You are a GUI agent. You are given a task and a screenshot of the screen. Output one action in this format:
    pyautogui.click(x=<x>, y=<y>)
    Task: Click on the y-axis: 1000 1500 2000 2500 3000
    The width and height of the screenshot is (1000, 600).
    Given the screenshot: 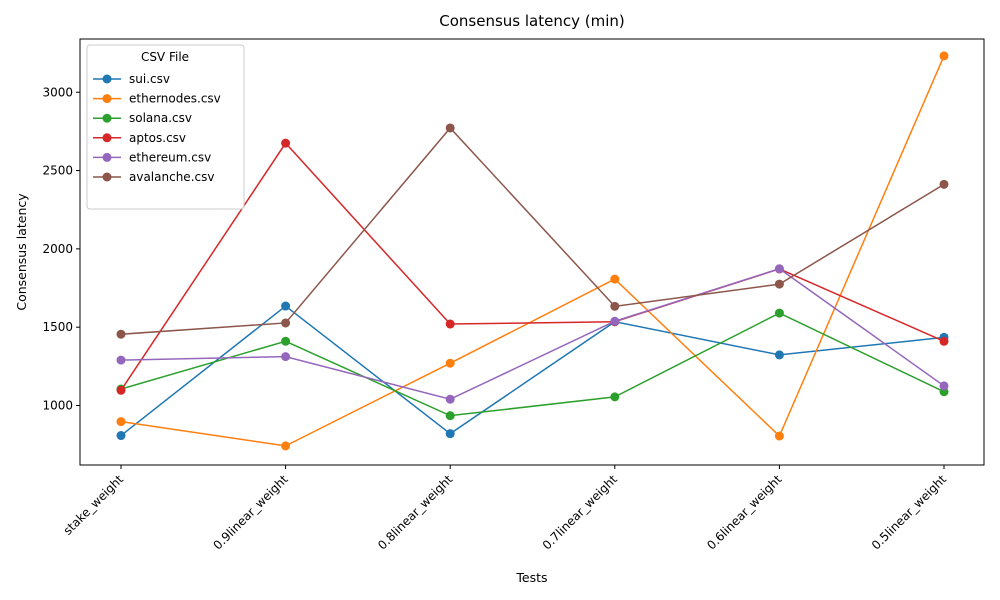 What is the action you would take?
    pyautogui.click(x=61, y=248)
    